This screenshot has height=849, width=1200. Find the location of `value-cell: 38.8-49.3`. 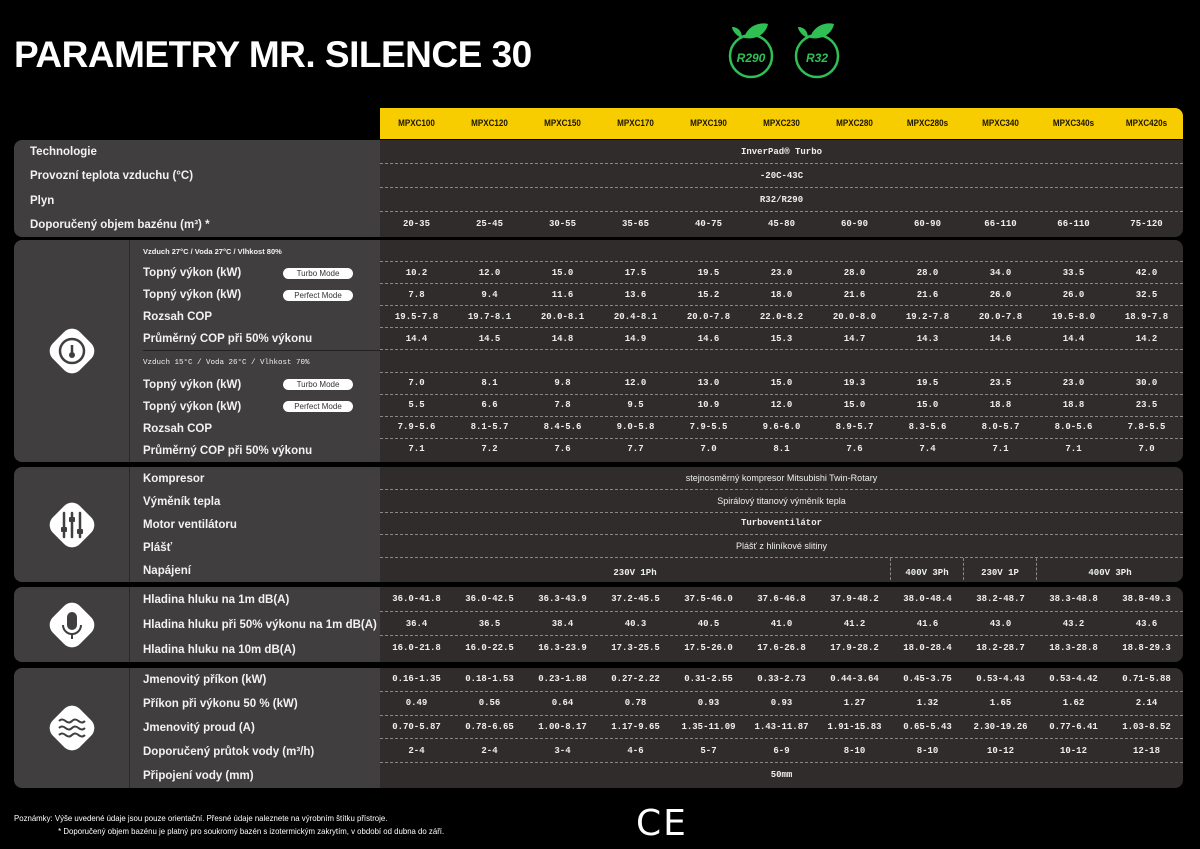

value-cell: 38.8-49.3 is located at coordinates (1146, 598).